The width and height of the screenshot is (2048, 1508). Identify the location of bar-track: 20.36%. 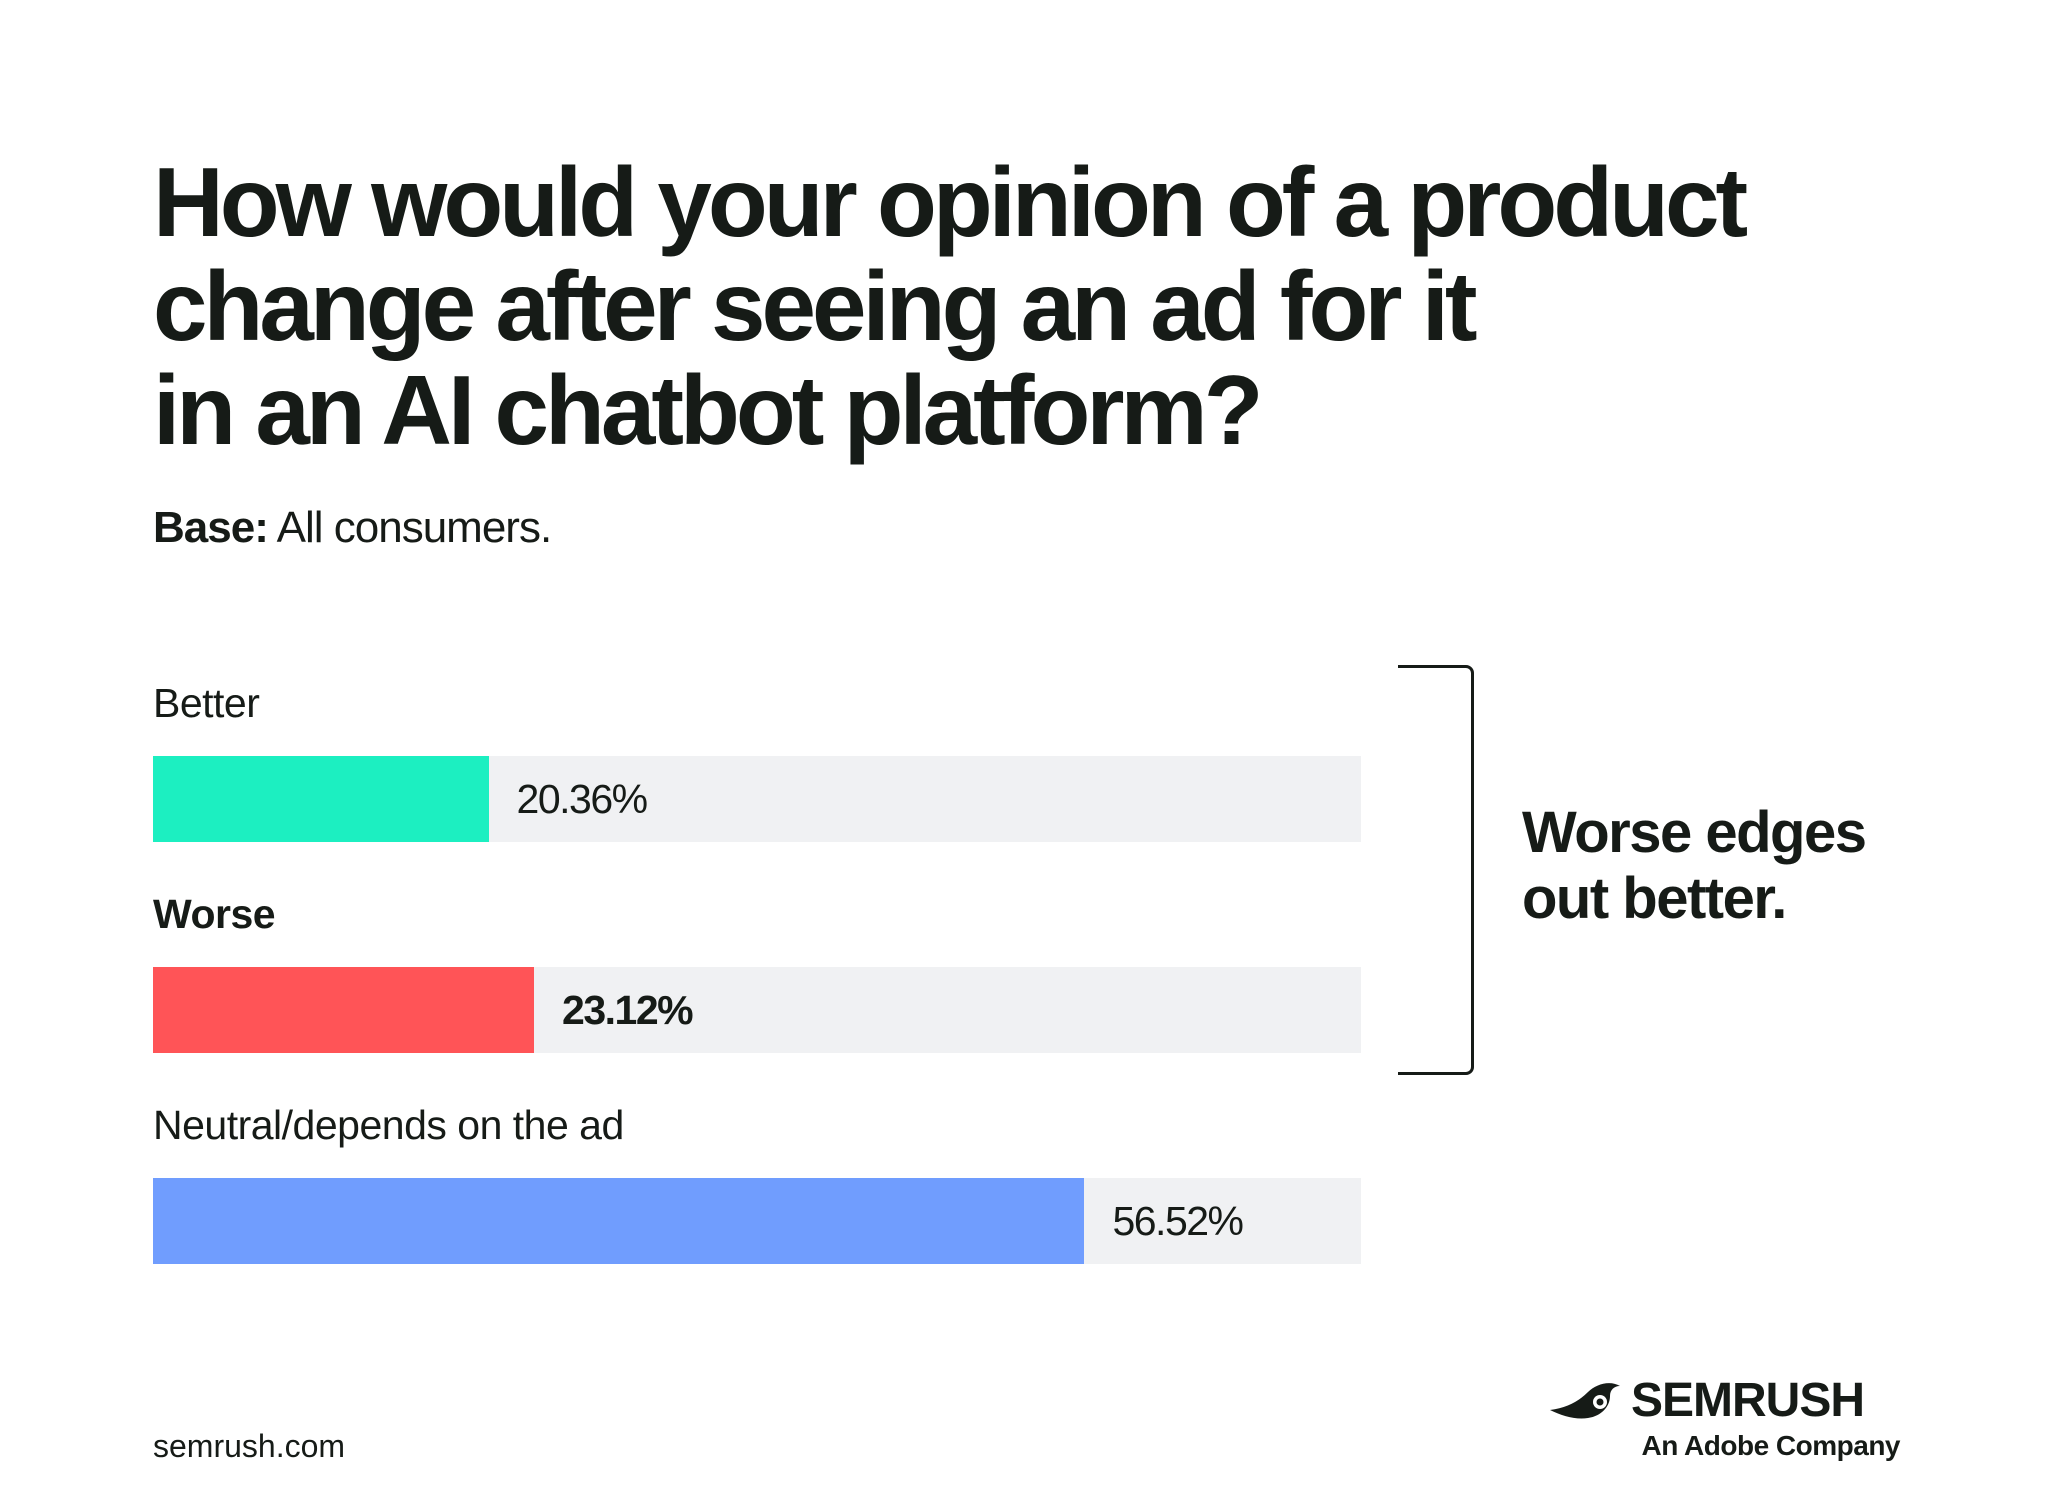
(757, 799).